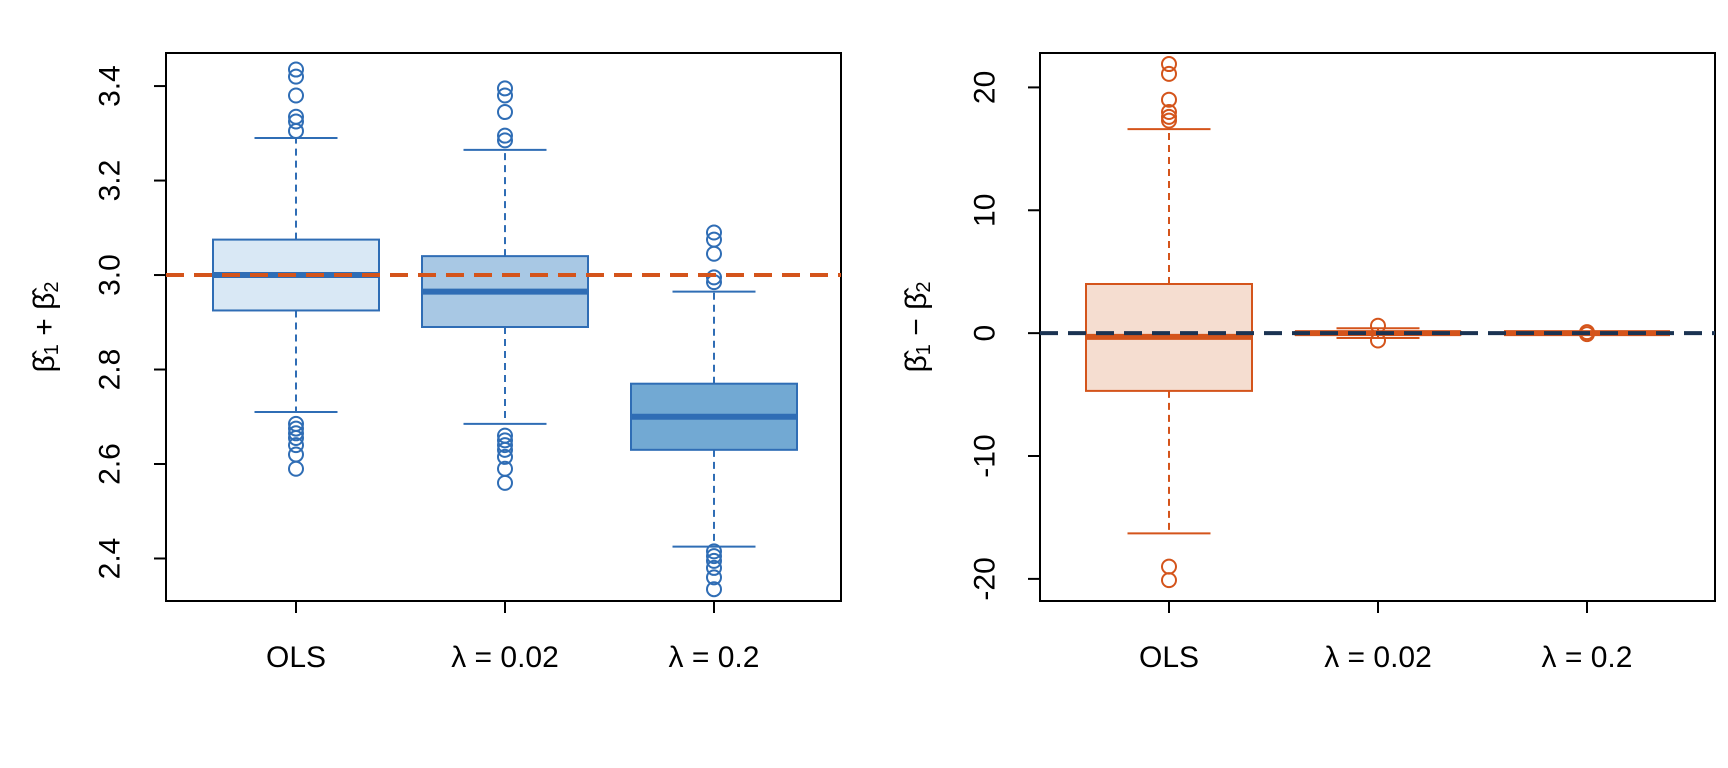 This screenshot has width=1728, height=768. Describe the element at coordinates (110, 370) in the screenshot. I see `y-tick-label: 2.8` at that location.